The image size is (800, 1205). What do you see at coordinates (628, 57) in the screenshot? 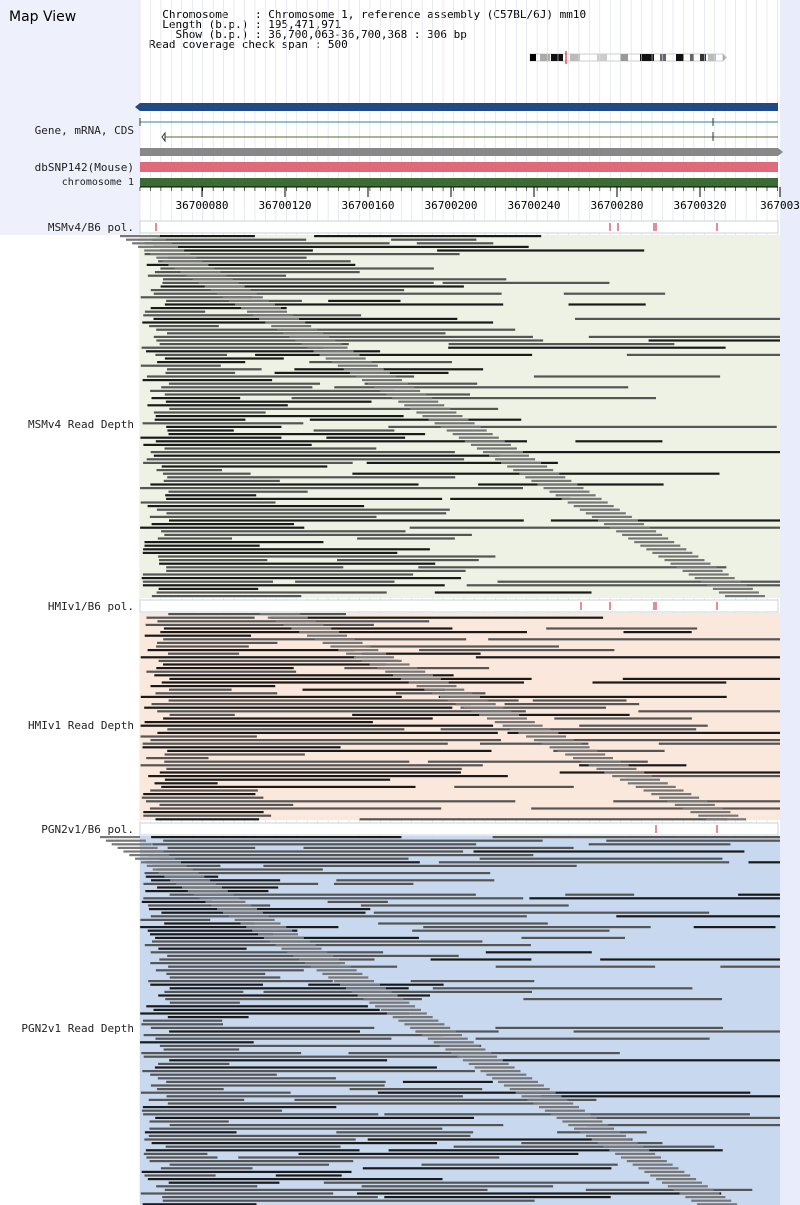
I see `chromosome-ideogram` at bounding box center [628, 57].